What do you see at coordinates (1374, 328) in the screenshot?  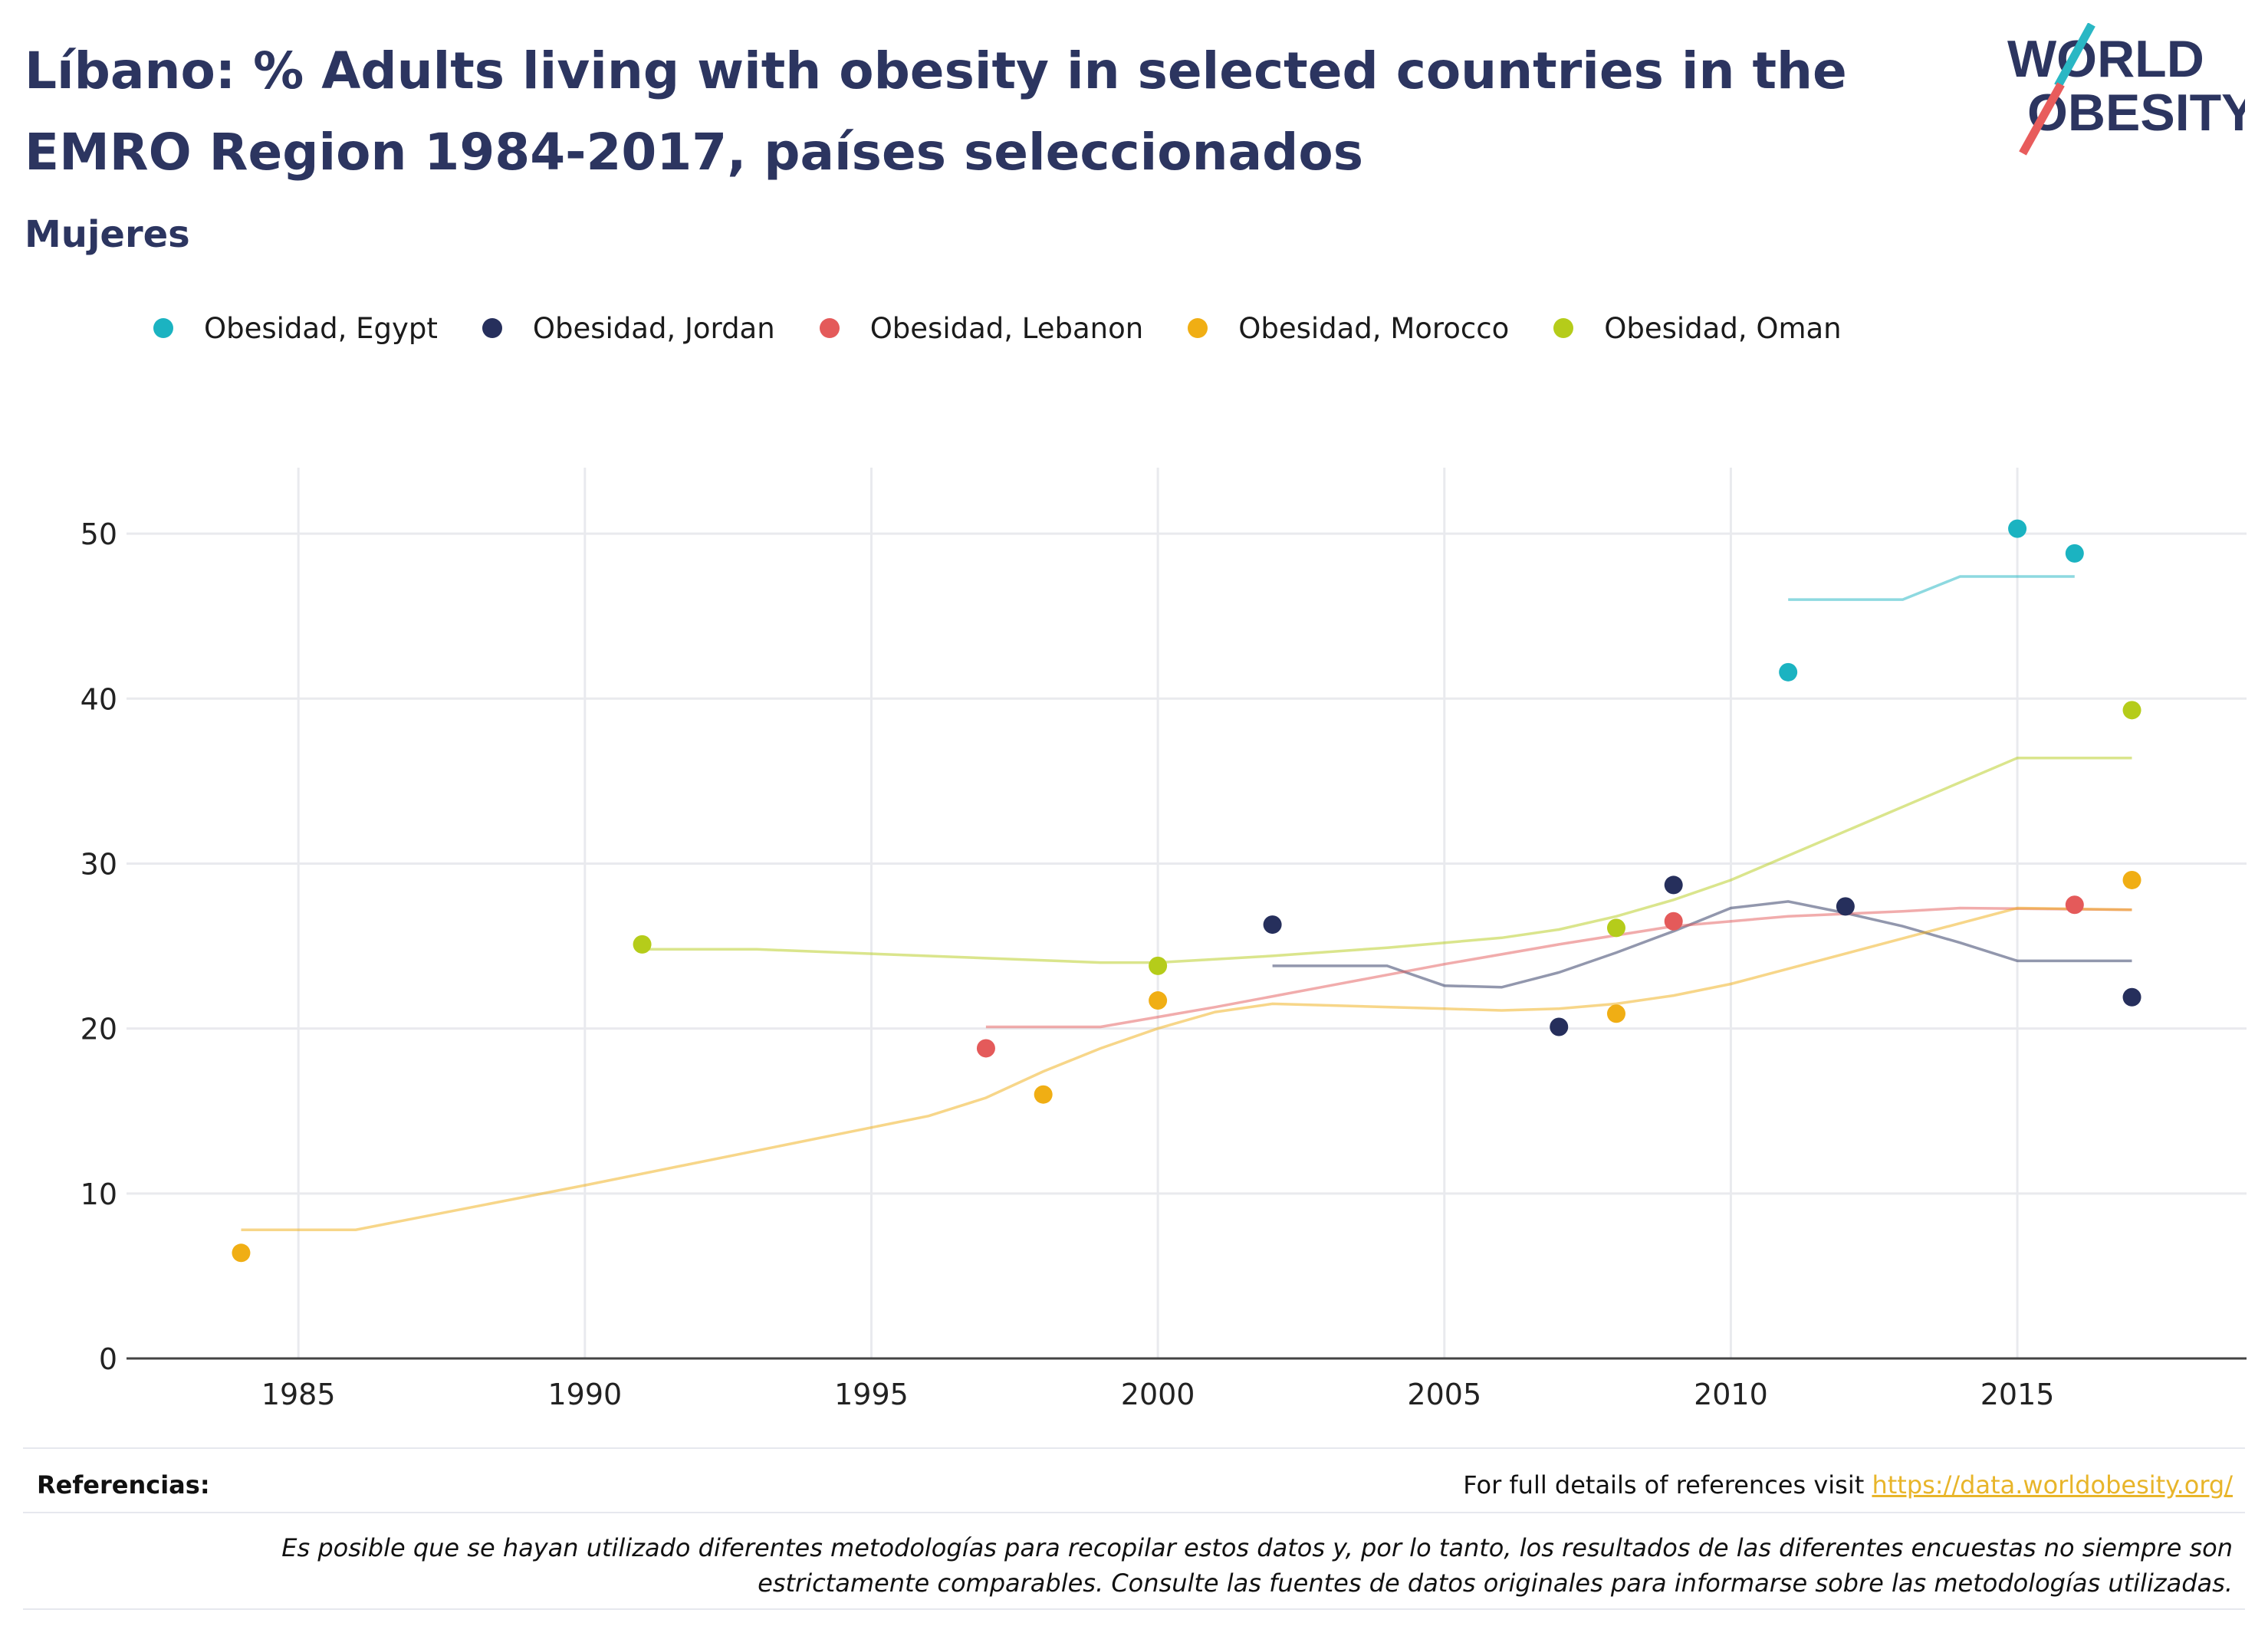 I see `legend-label: Obesidad, Morocco` at bounding box center [1374, 328].